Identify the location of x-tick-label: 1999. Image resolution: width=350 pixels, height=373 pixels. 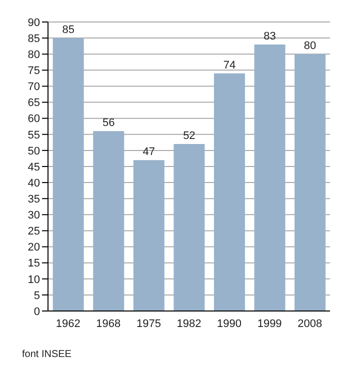
(269, 324).